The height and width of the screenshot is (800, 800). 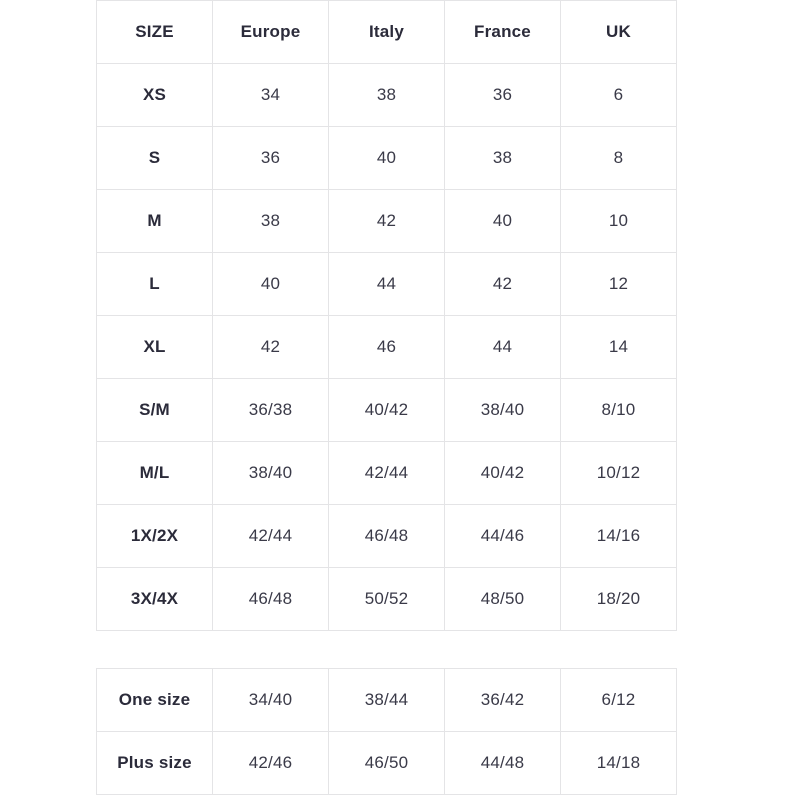 I want to click on cell-france: 38/40, so click(x=502, y=410).